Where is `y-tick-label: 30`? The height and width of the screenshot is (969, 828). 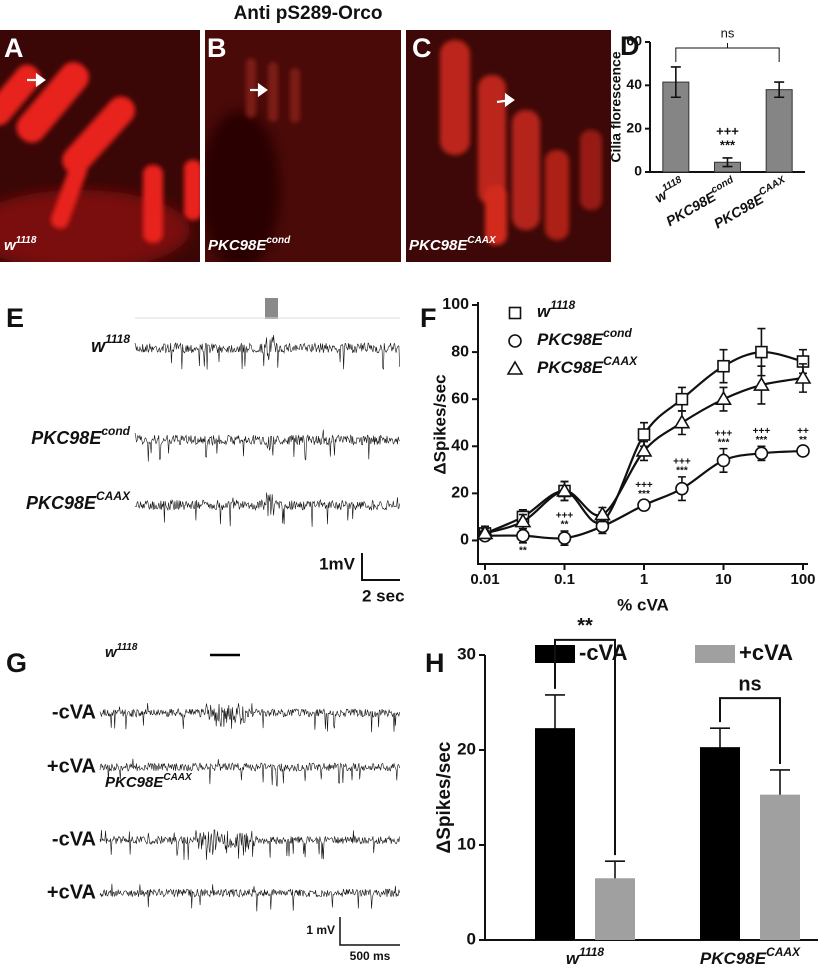
y-tick-label: 30 is located at coordinates (466, 653).